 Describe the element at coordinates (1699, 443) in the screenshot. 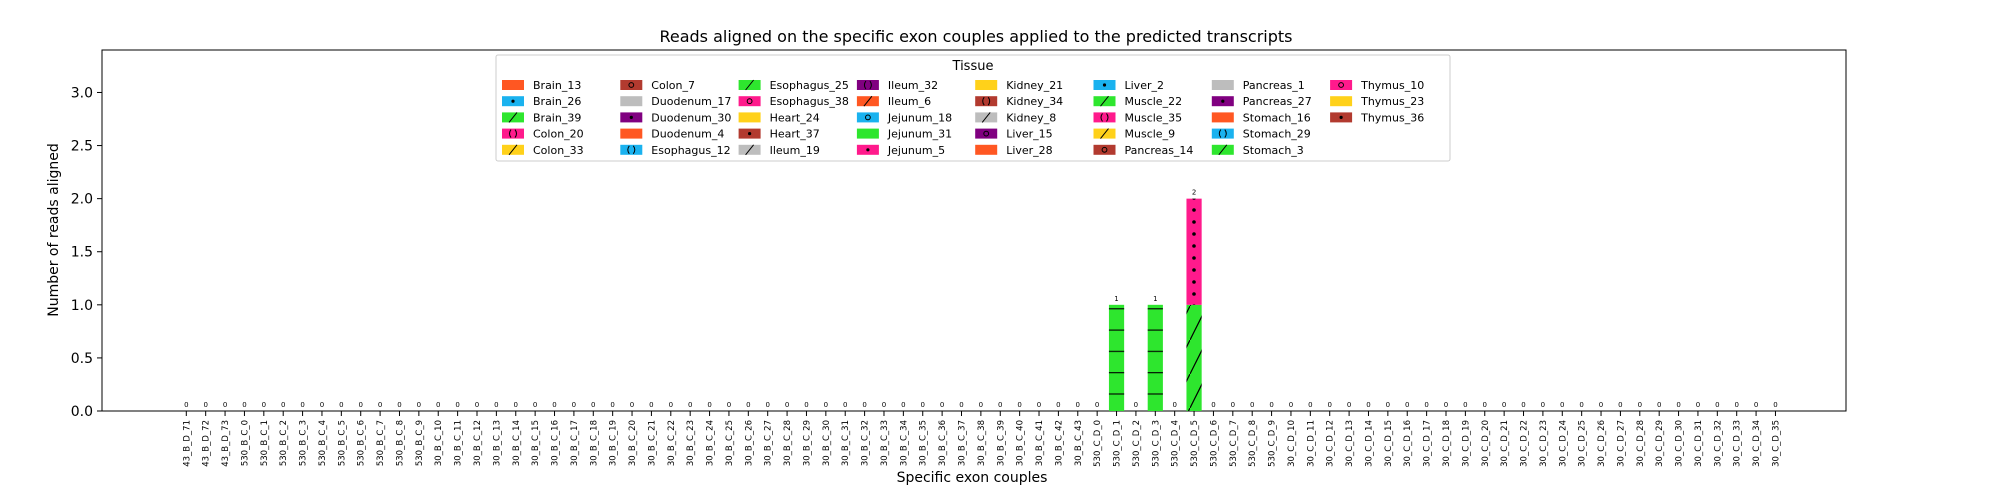

I see `x-tick-label: 30_C_D_31` at that location.